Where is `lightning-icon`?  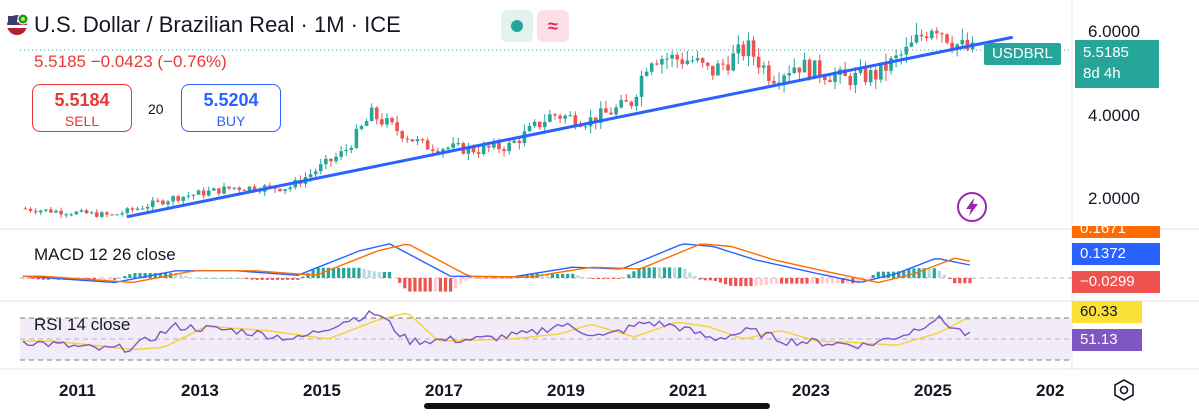
lightning-icon is located at coordinates (972, 207).